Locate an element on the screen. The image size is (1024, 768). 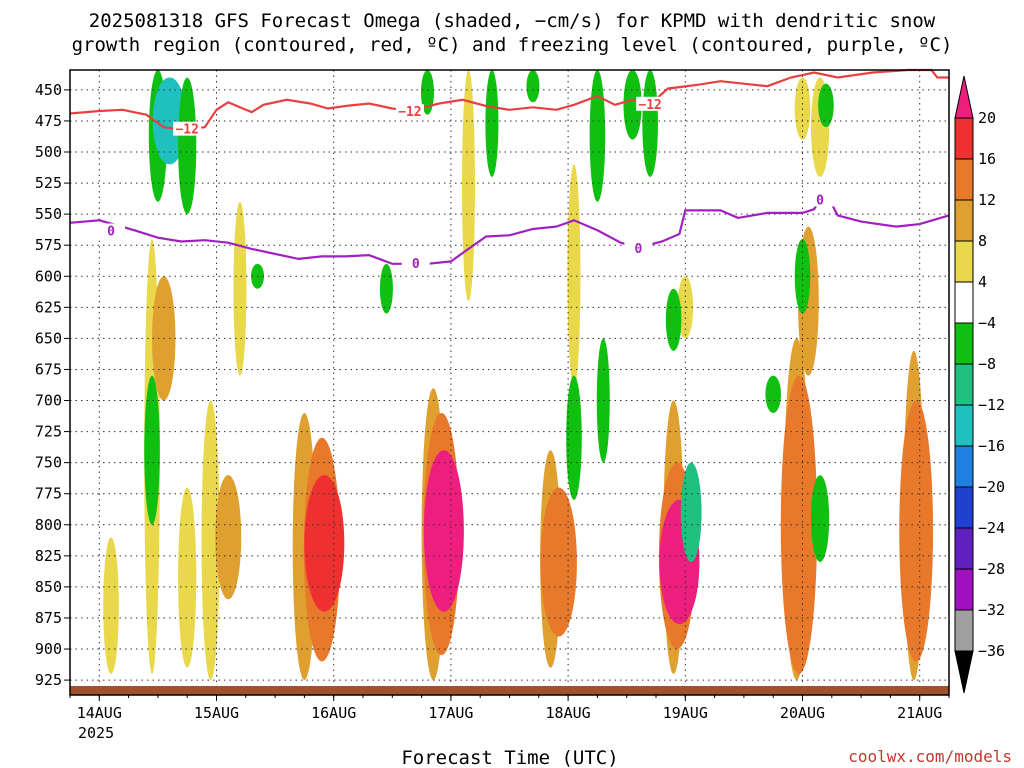
y-tick-label-625: 625 is located at coordinates (48, 307).